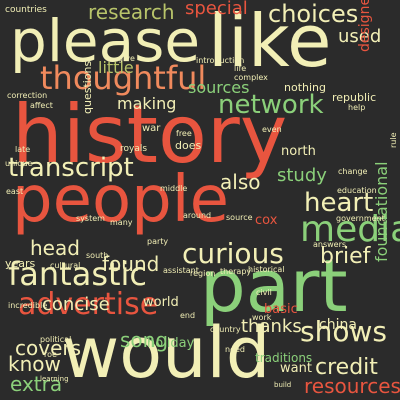 The image size is (400, 400). I want to click on word-extra: extra, so click(36, 384).